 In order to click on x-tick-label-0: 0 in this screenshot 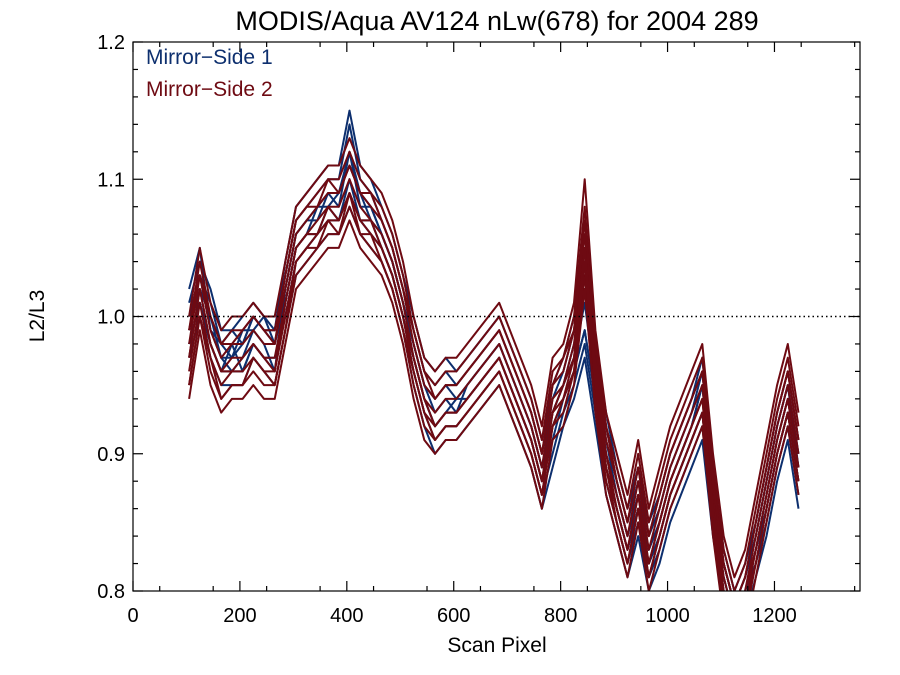, I will do `click(132, 616)`.